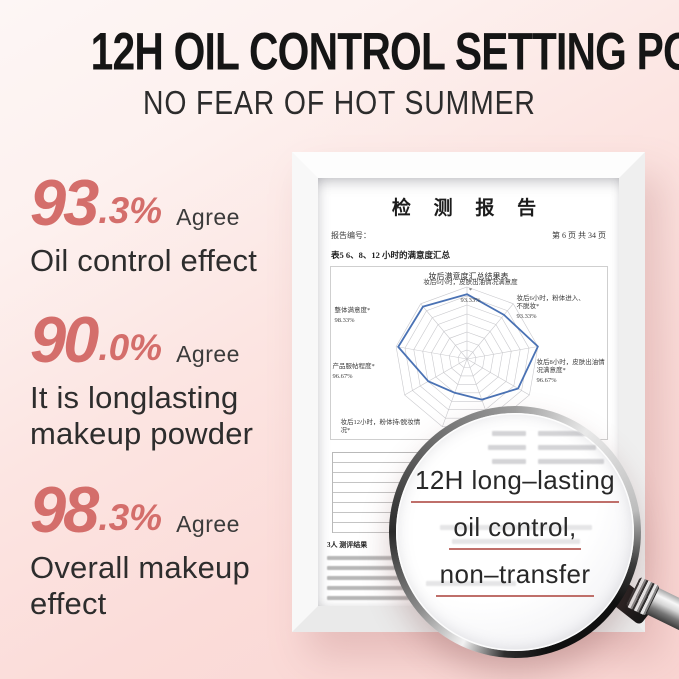  I want to click on report-meta-row: 报告编号： 第 6 页 共 34 页, so click(468, 235).